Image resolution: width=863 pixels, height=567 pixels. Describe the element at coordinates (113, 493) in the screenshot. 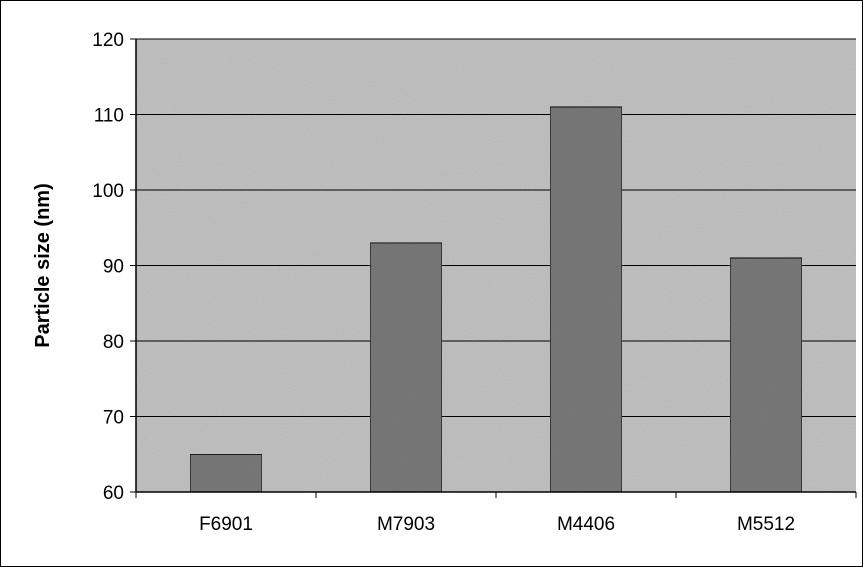

I see `y-tick-label: 60` at that location.